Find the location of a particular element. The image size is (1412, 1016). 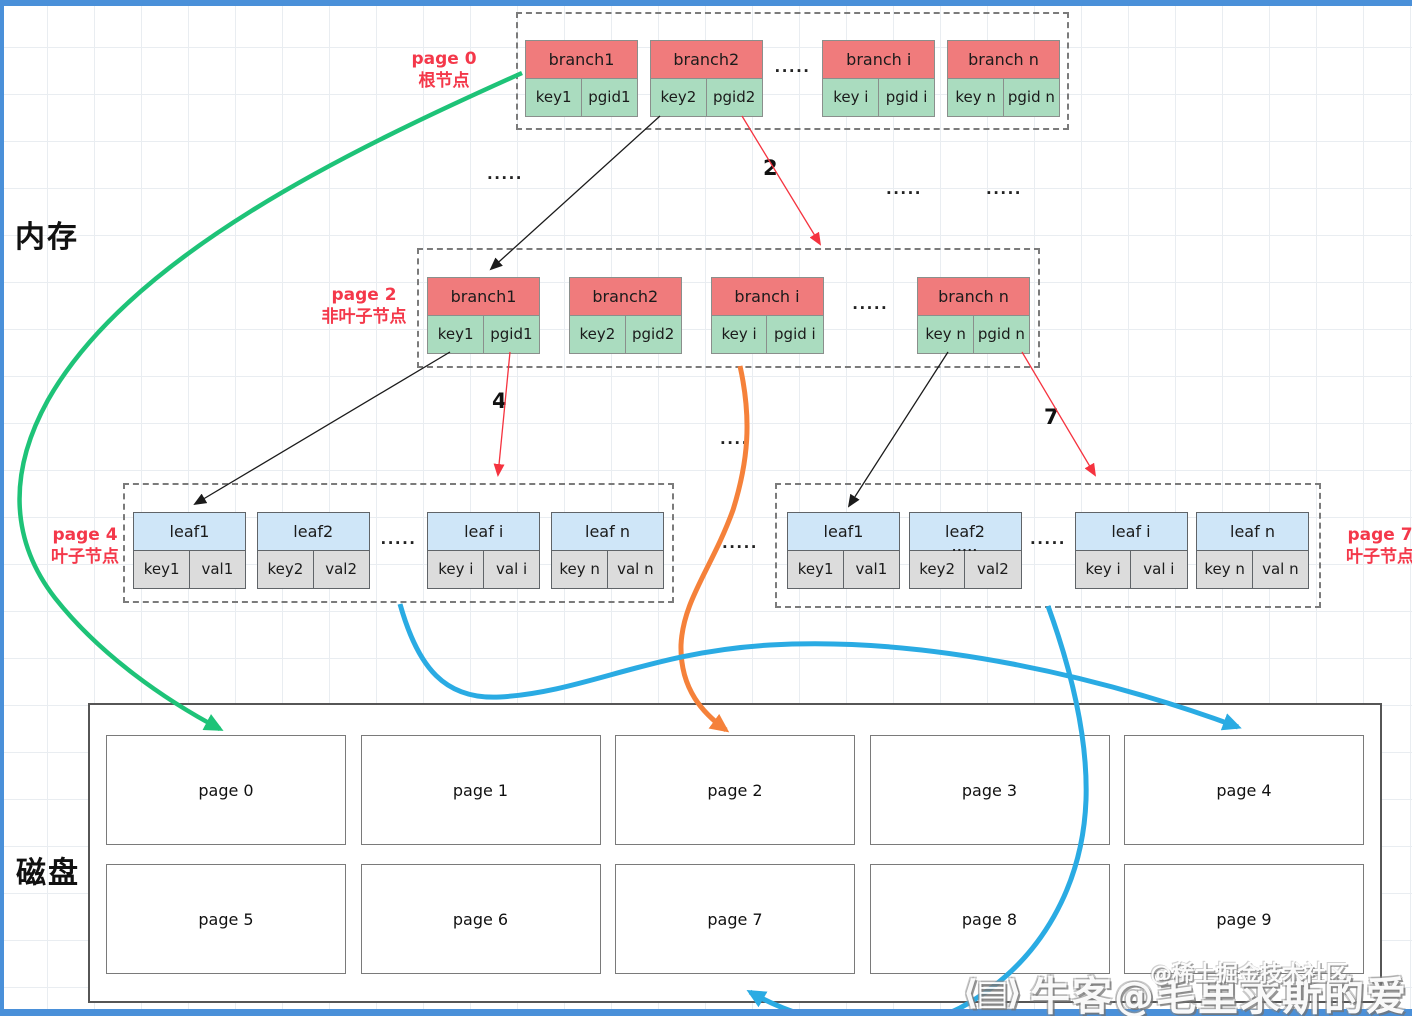

disk-page-box: page 0 is located at coordinates (226, 790).